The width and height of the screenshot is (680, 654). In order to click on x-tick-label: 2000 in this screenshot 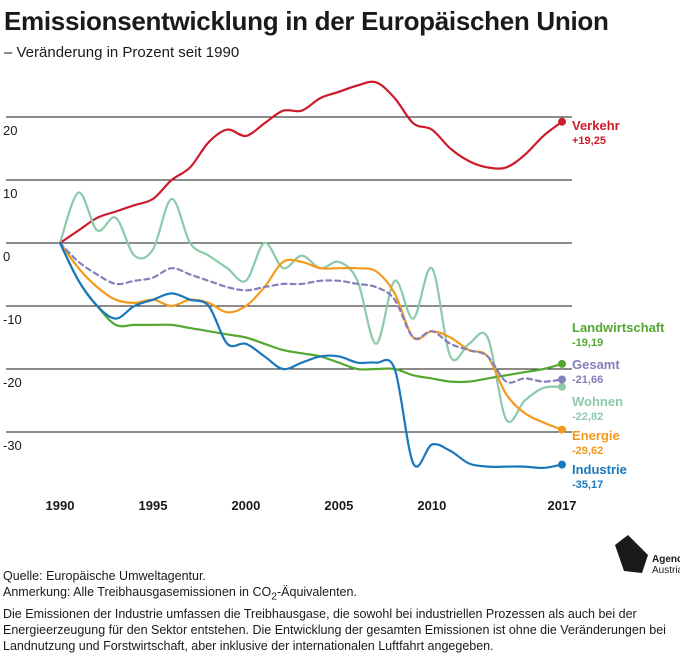, I will do `click(245, 505)`.